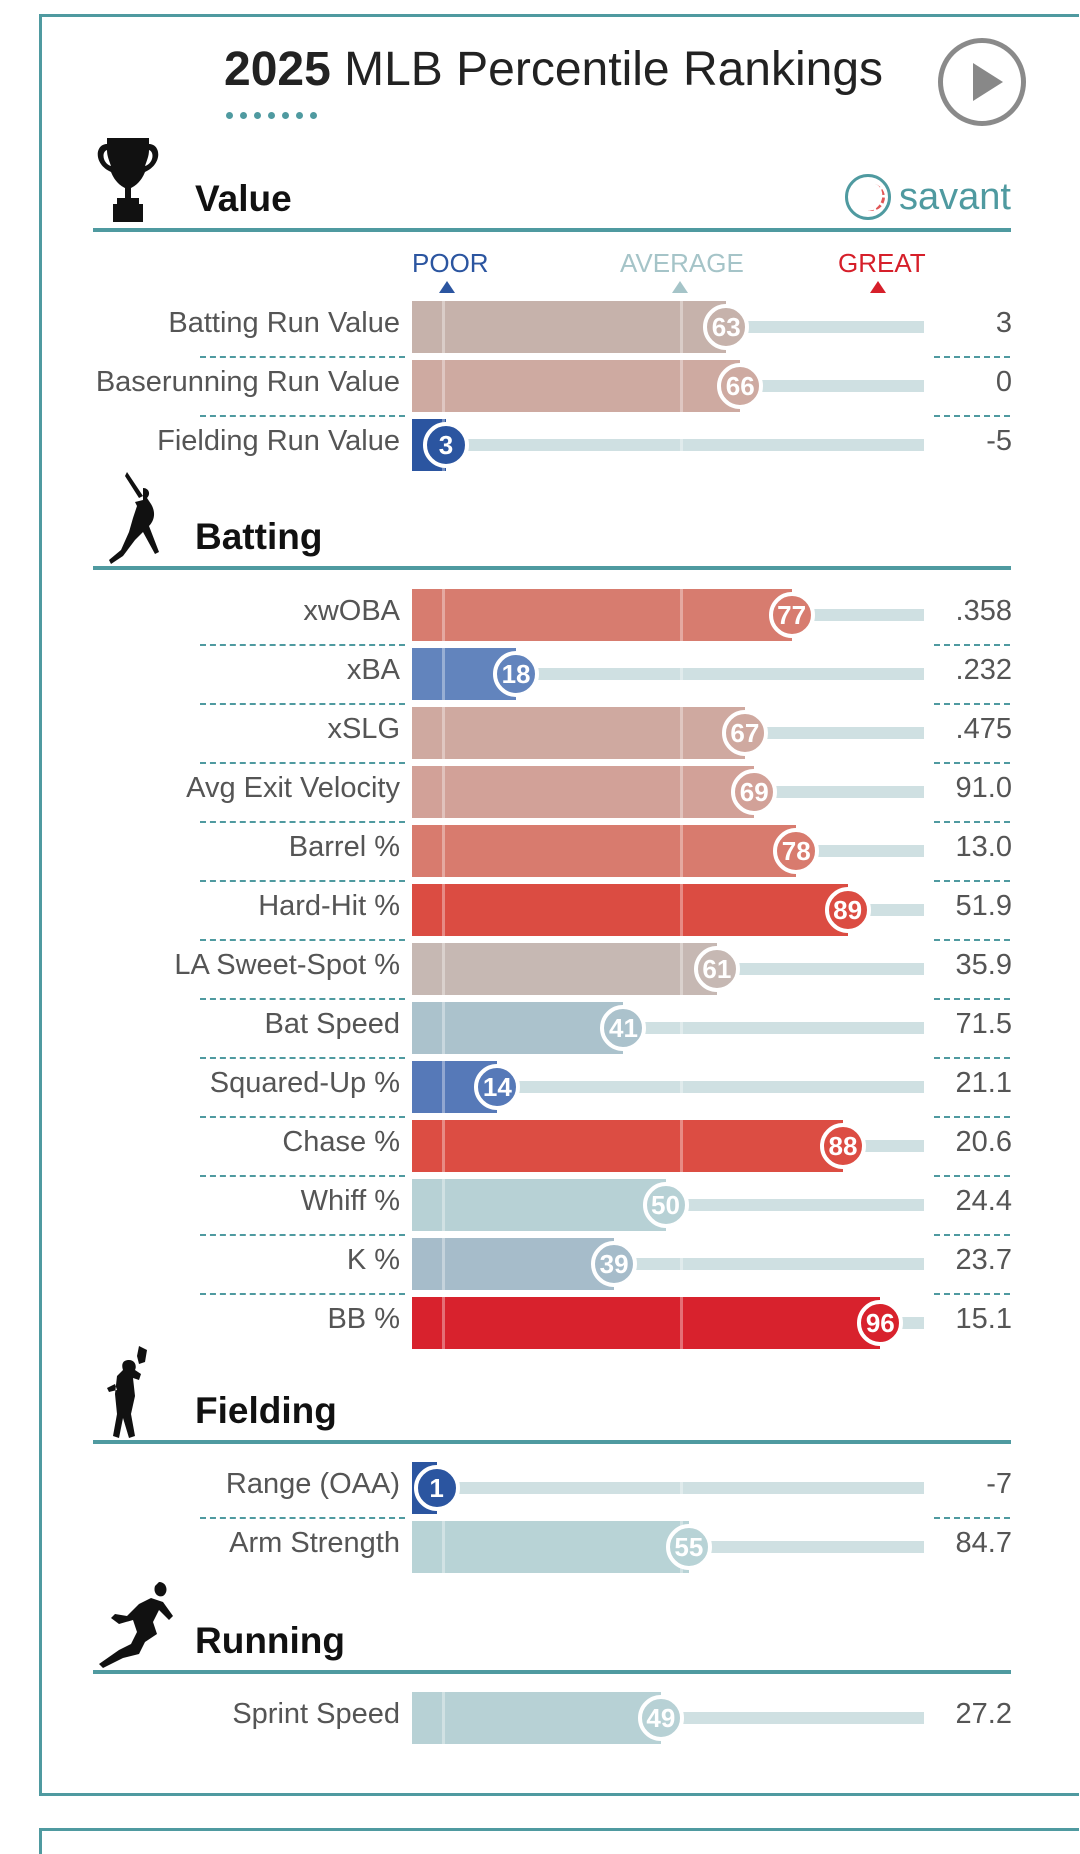  Describe the element at coordinates (540, 1547) in the screenshot. I see `metric-row: Arm Strength 55 84.7` at that location.